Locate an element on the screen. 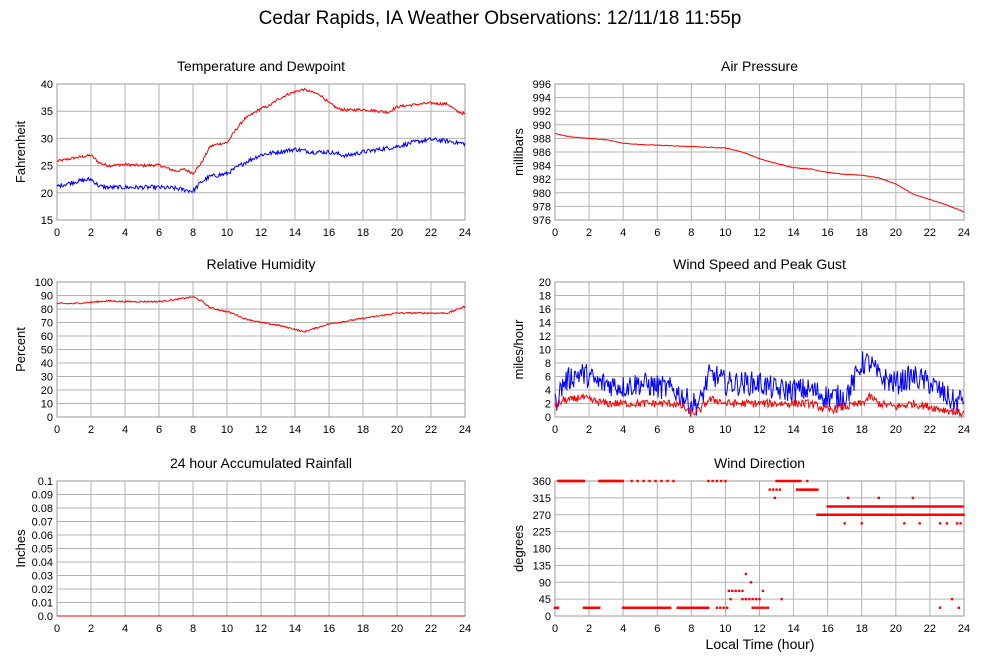 This screenshot has width=1000, height=660. humidity-xtick-label: 8 is located at coordinates (193, 430).